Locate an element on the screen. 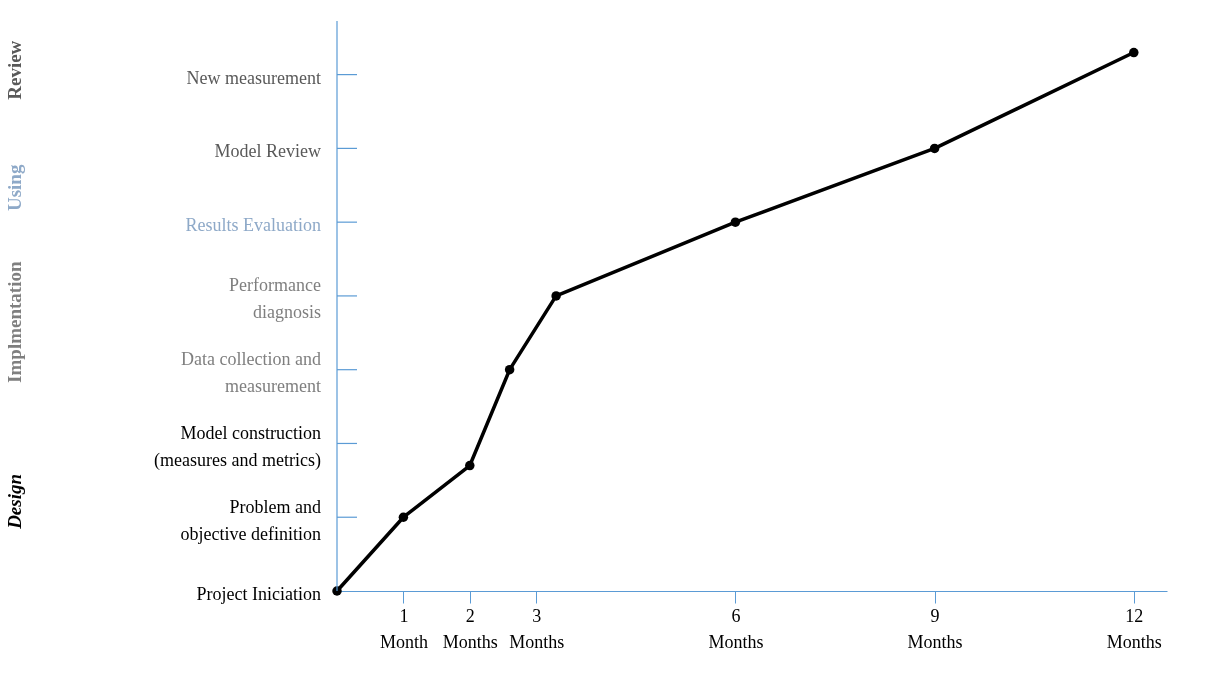  x-tick-label: 2 Months is located at coordinates (470, 628).